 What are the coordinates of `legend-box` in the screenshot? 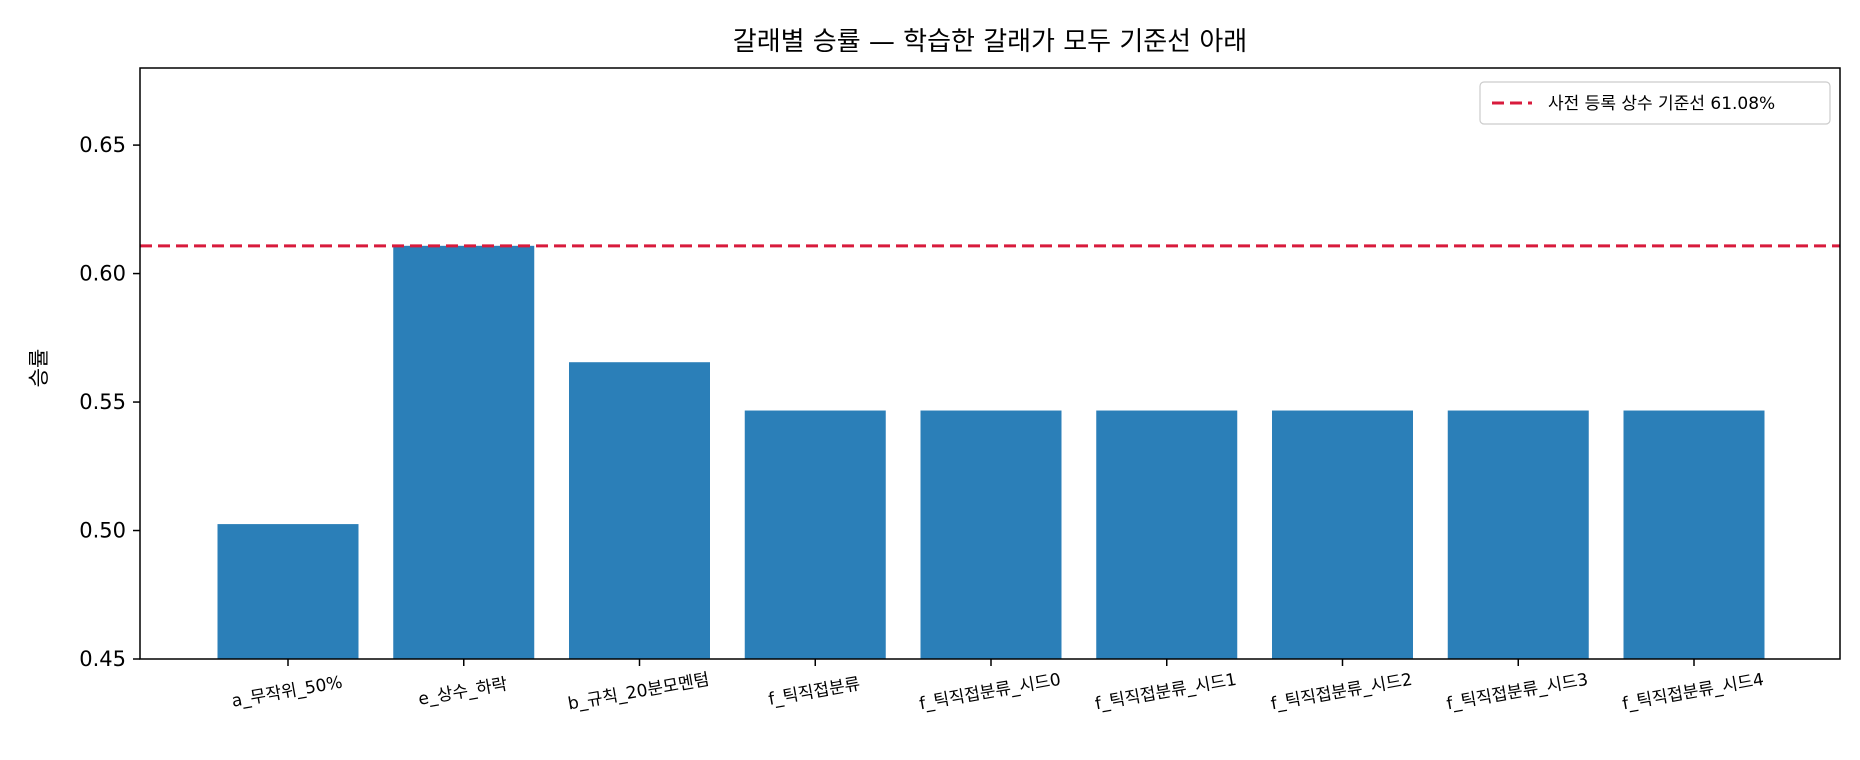 It's located at (1655, 103).